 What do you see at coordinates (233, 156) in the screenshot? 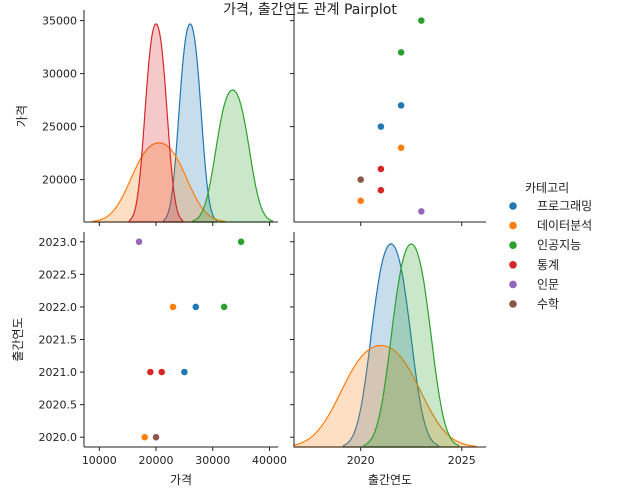
I see `kde-price-인공지능` at bounding box center [233, 156].